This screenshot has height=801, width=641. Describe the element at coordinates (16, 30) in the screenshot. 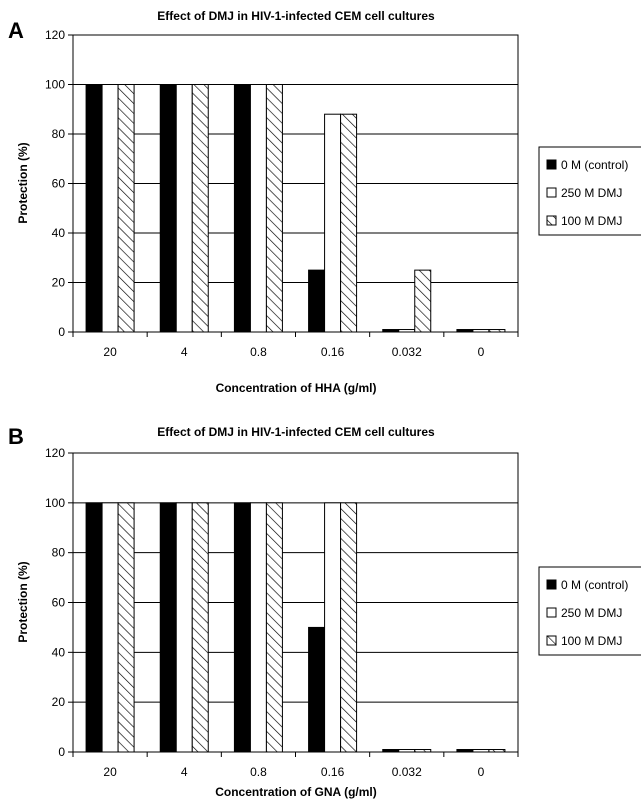

I see `panel-letter: A` at that location.